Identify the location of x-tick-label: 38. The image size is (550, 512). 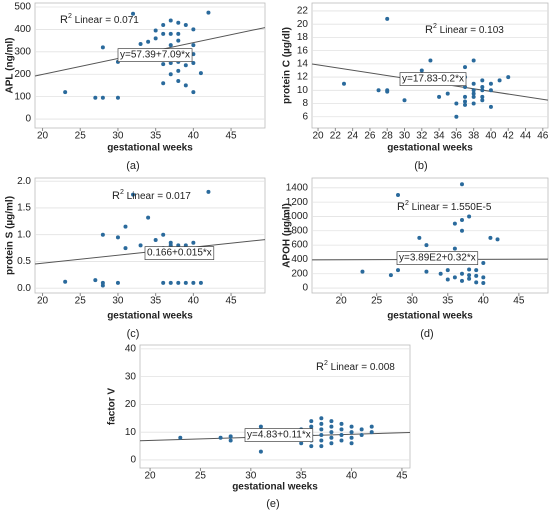
(474, 136).